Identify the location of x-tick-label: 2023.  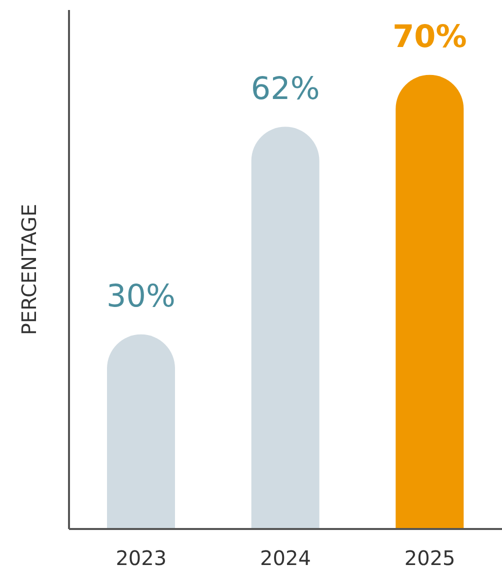
(141, 558).